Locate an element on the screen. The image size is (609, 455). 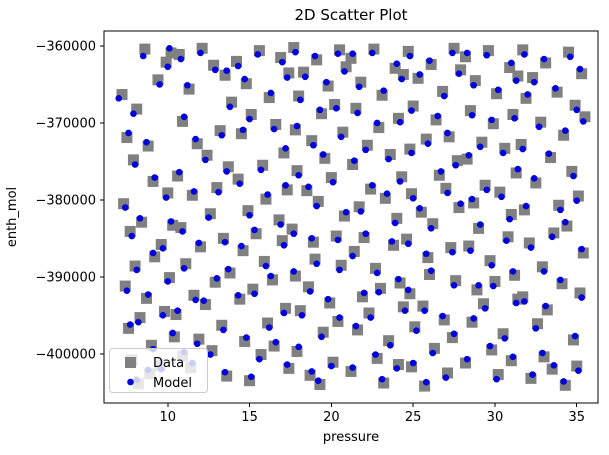
x-axis: 10 15 20 25 30 35 is located at coordinates (372, 414).